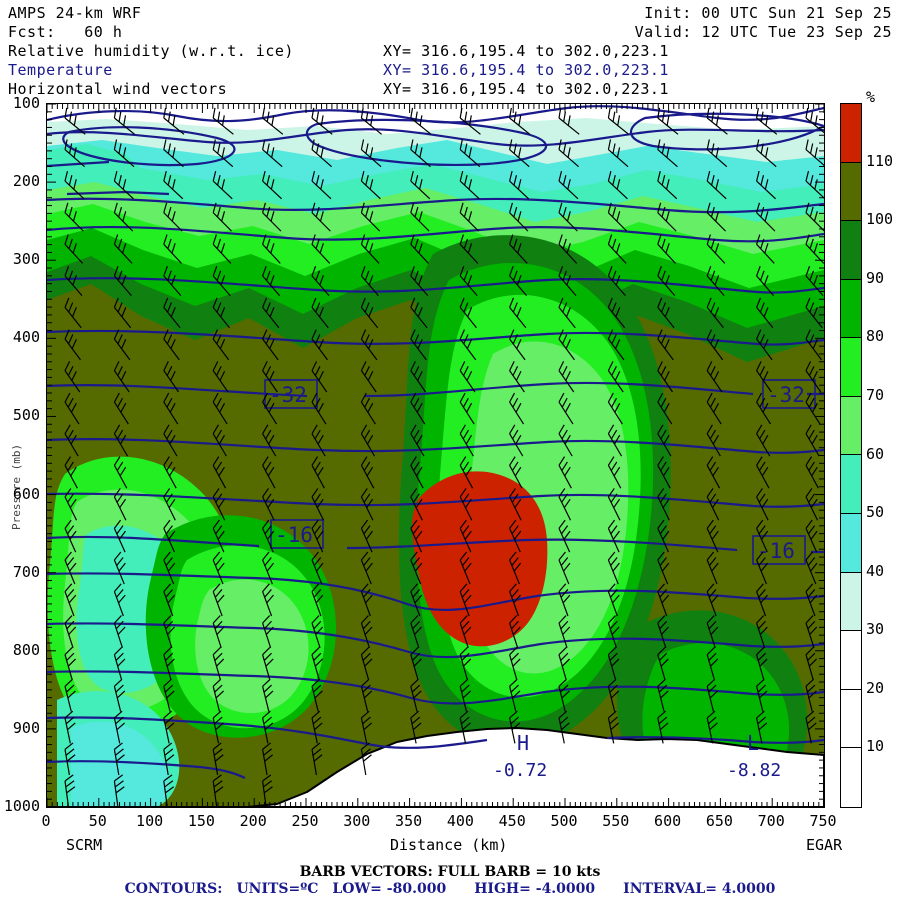 Image resolution: width=900 pixels, height=900 pixels. I want to click on footer-interval: INTERVAL= 4.0000, so click(699, 889).